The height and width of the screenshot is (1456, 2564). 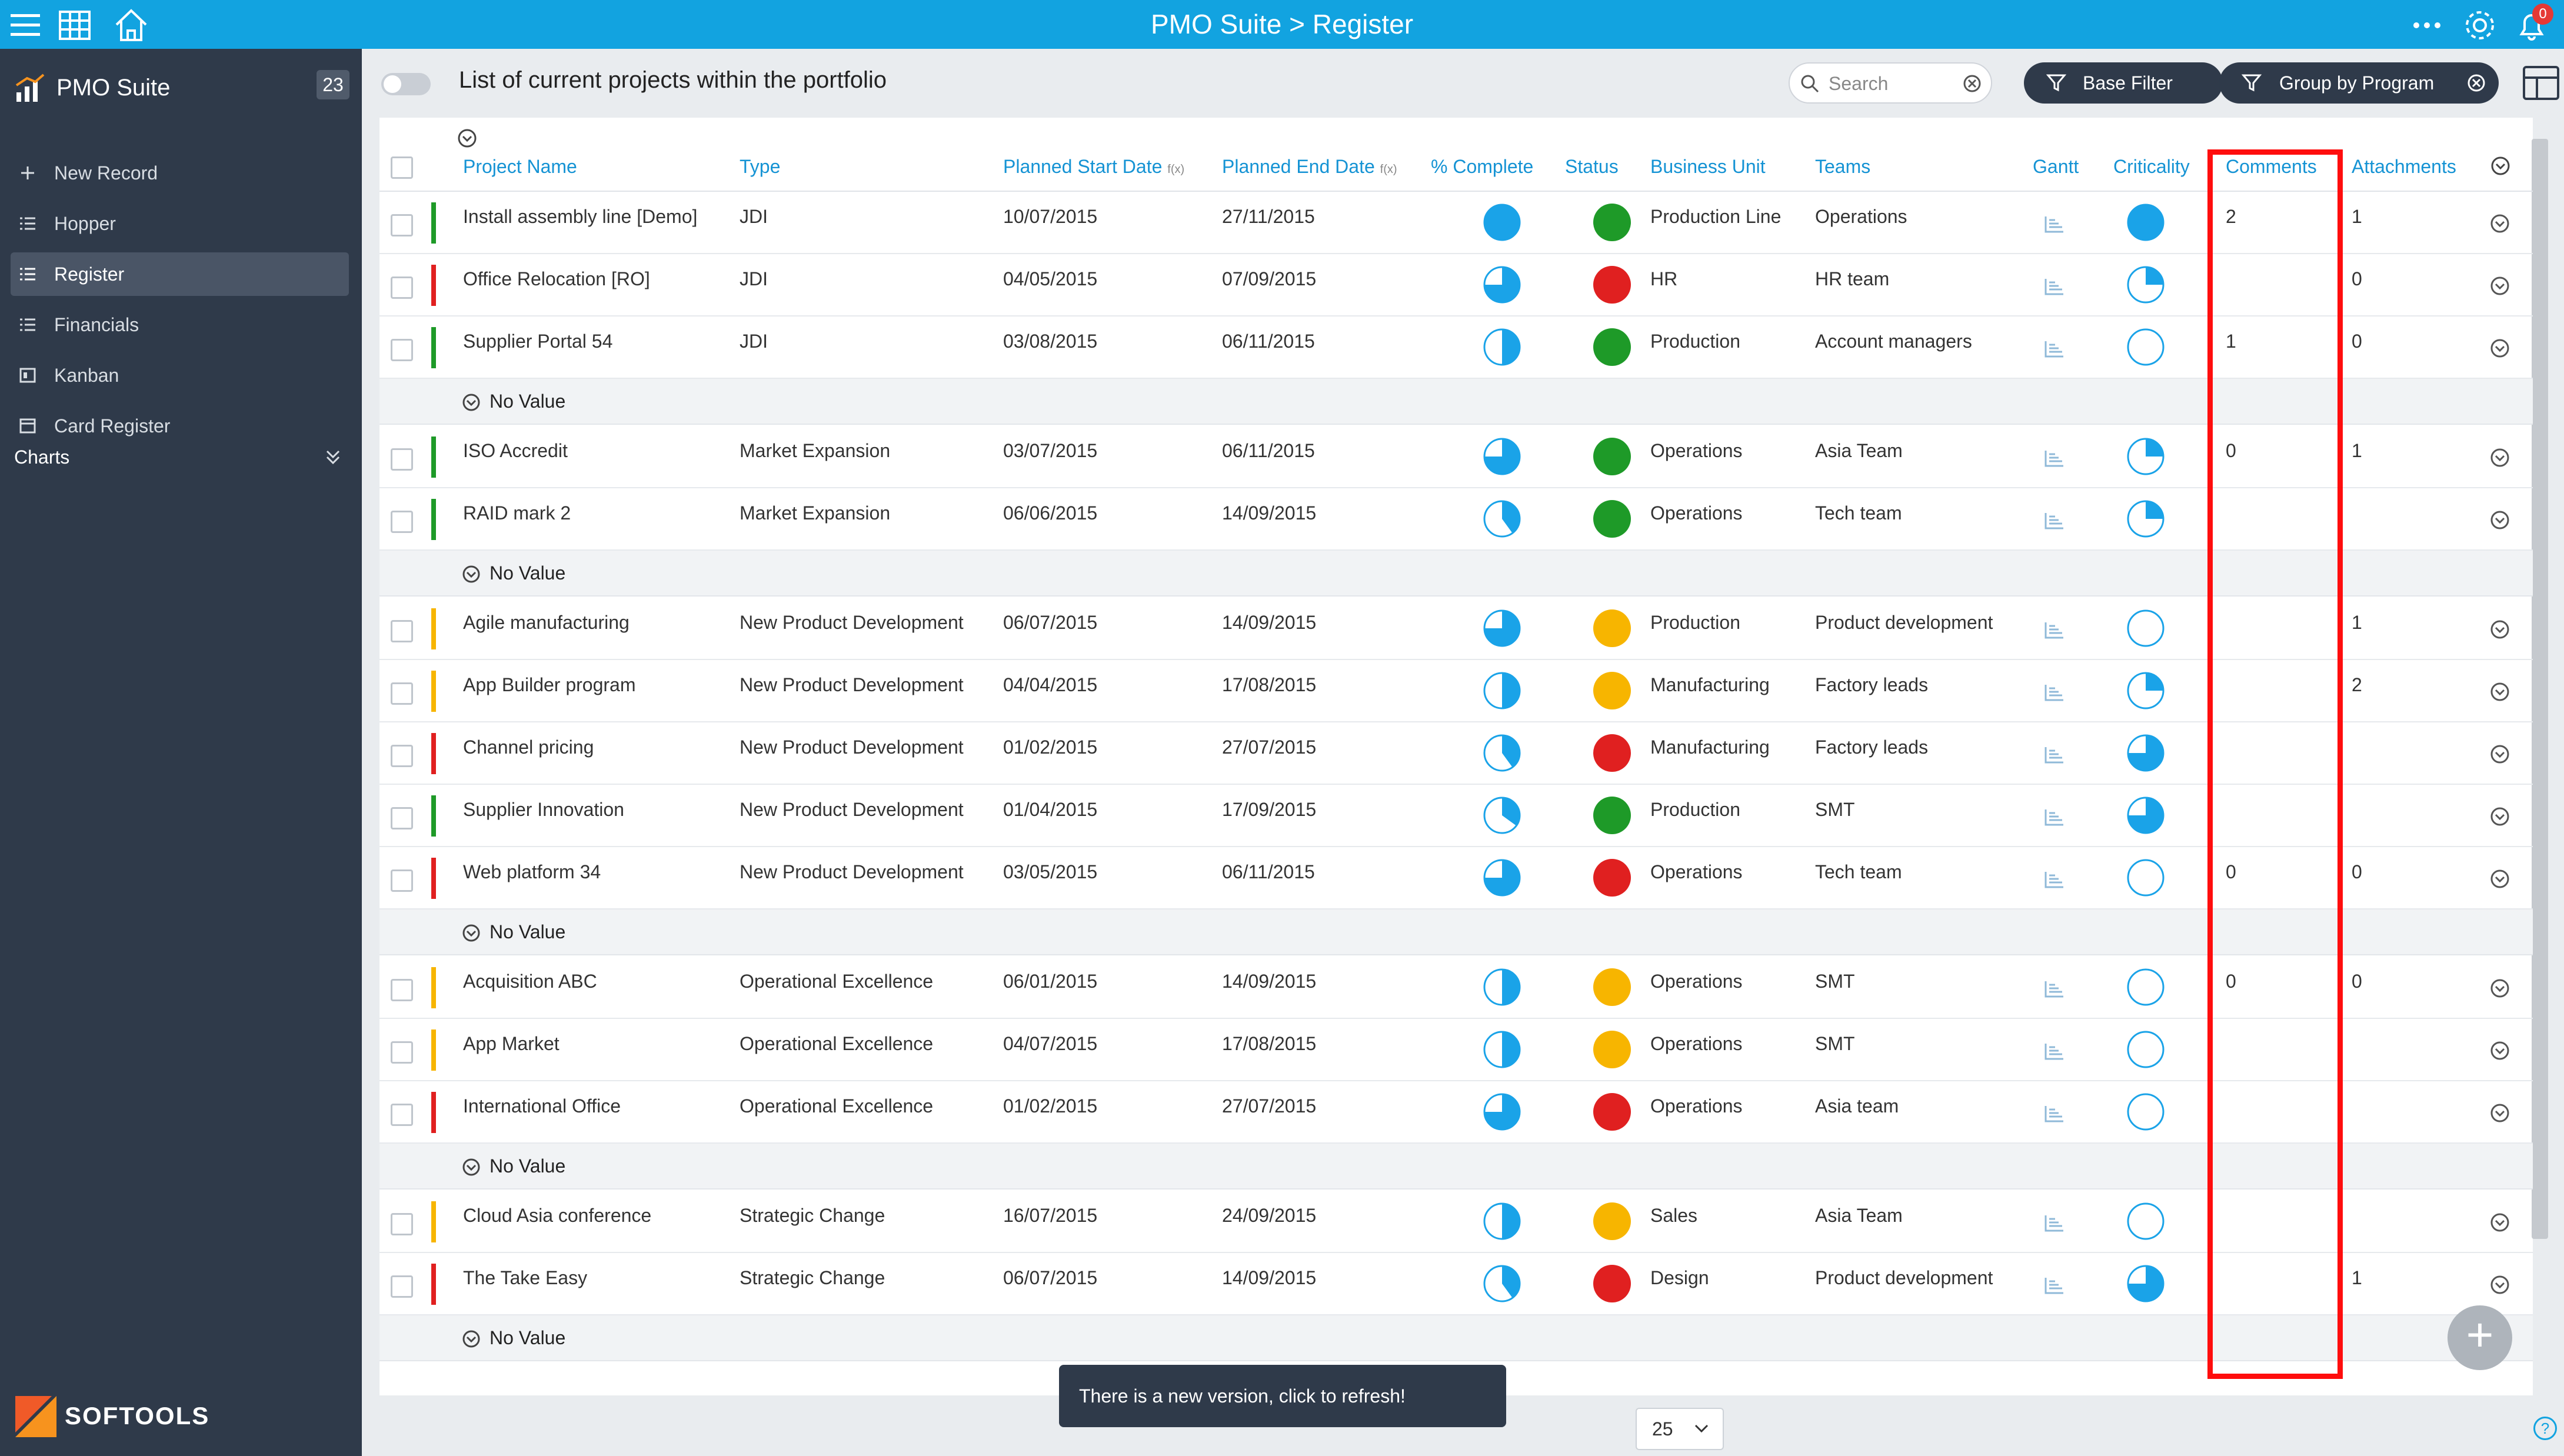 What do you see at coordinates (525, 1277) in the screenshot?
I see `cell-project-name: The Take Easy` at bounding box center [525, 1277].